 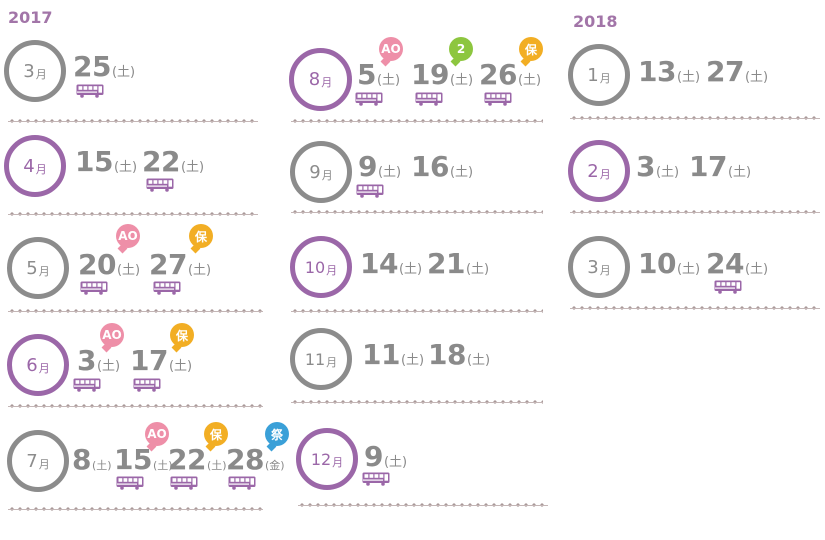 I want to click on weekday: (金), so click(x=274, y=465).